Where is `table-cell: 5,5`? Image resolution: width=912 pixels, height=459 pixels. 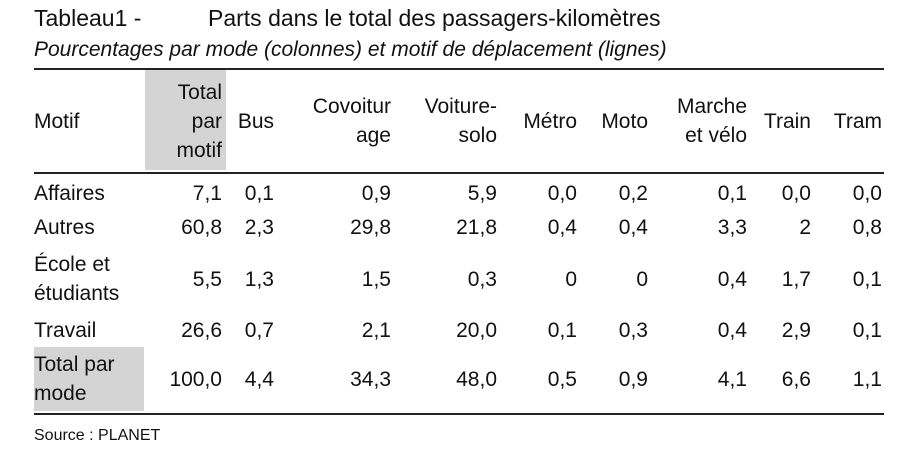
table-cell: 5,5 is located at coordinates (207, 279).